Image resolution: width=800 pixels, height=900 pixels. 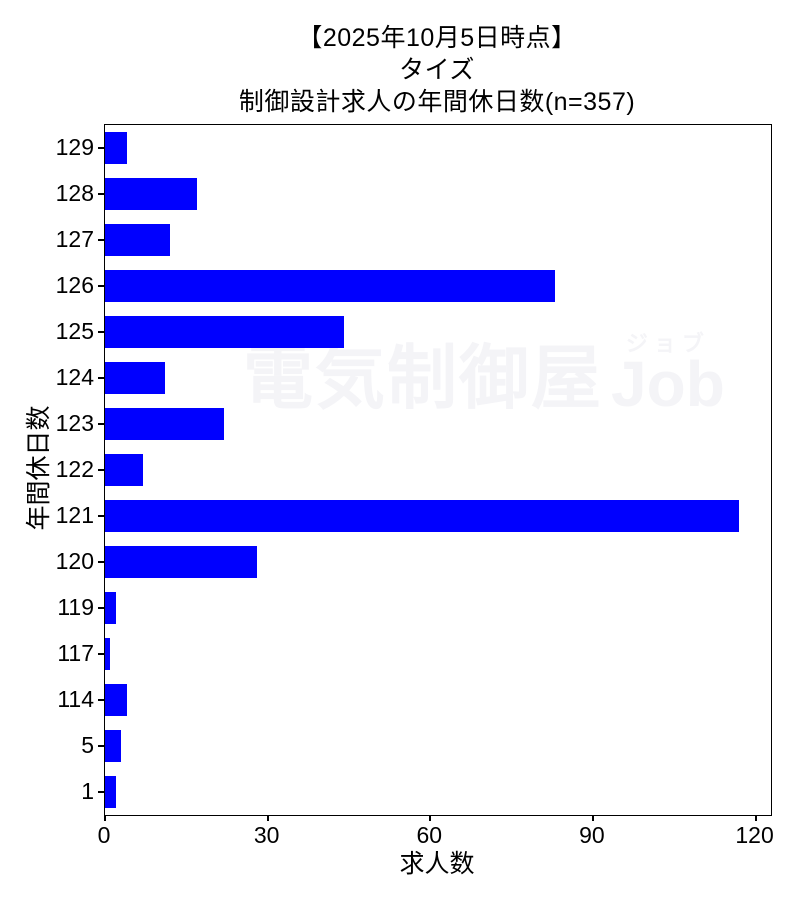 I want to click on watermark-kanji-text: 電気制御屋, so click(x=423, y=378).